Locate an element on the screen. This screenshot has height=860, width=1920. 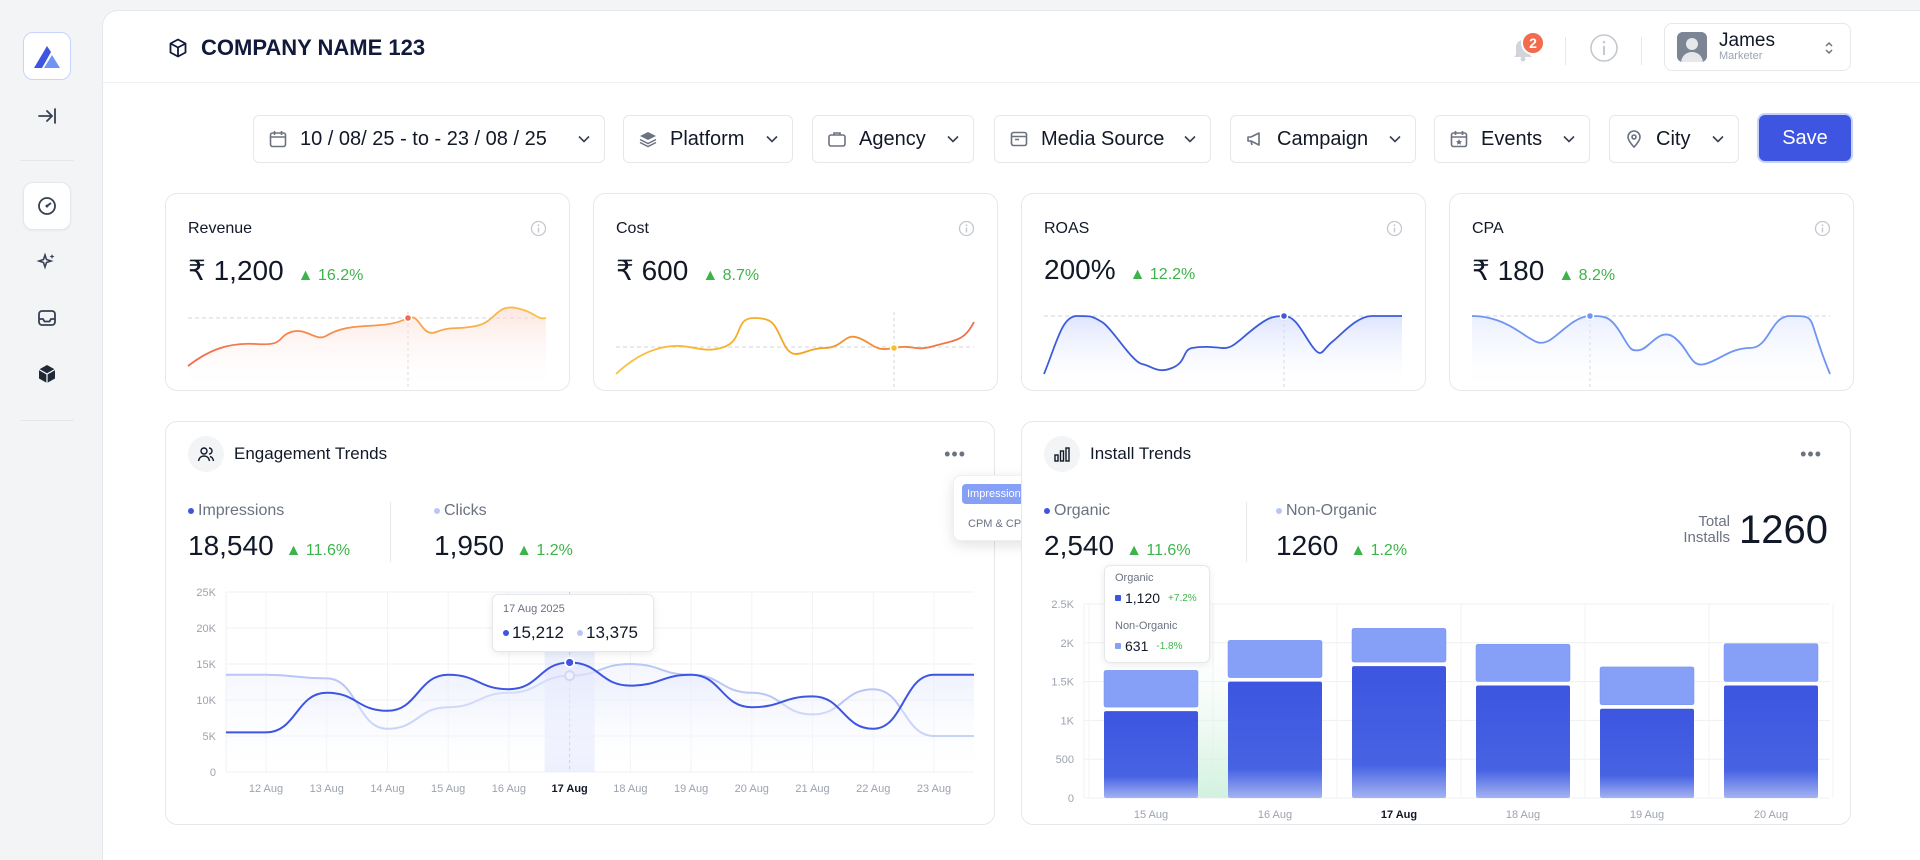
y-tick-label: 2.5K is located at coordinates (1062, 605).